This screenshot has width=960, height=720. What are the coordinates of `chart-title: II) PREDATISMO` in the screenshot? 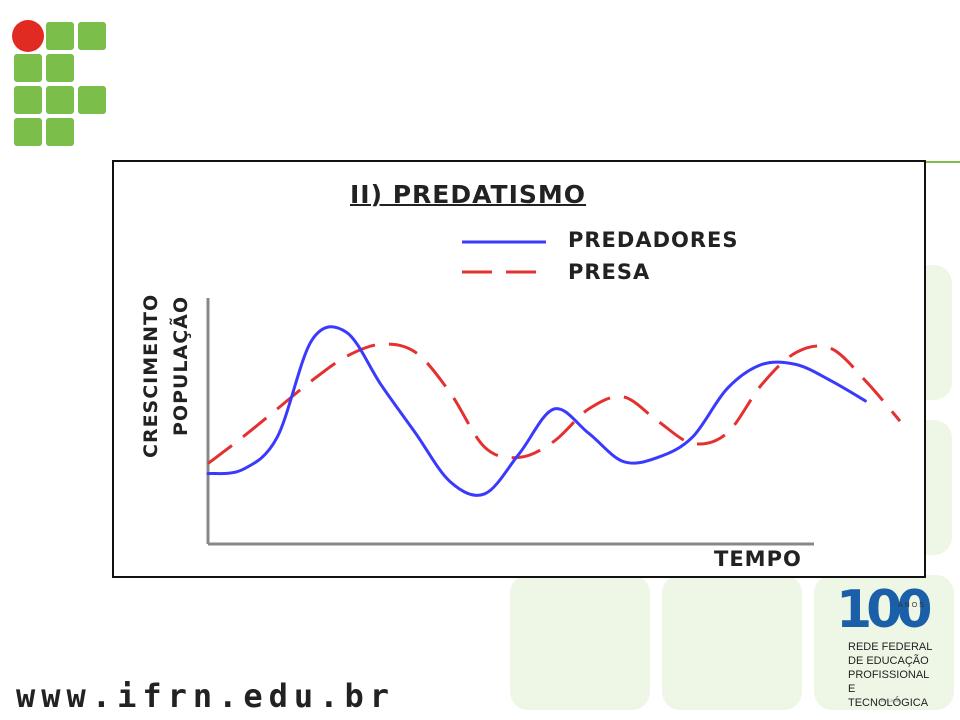 It's located at (468, 194).